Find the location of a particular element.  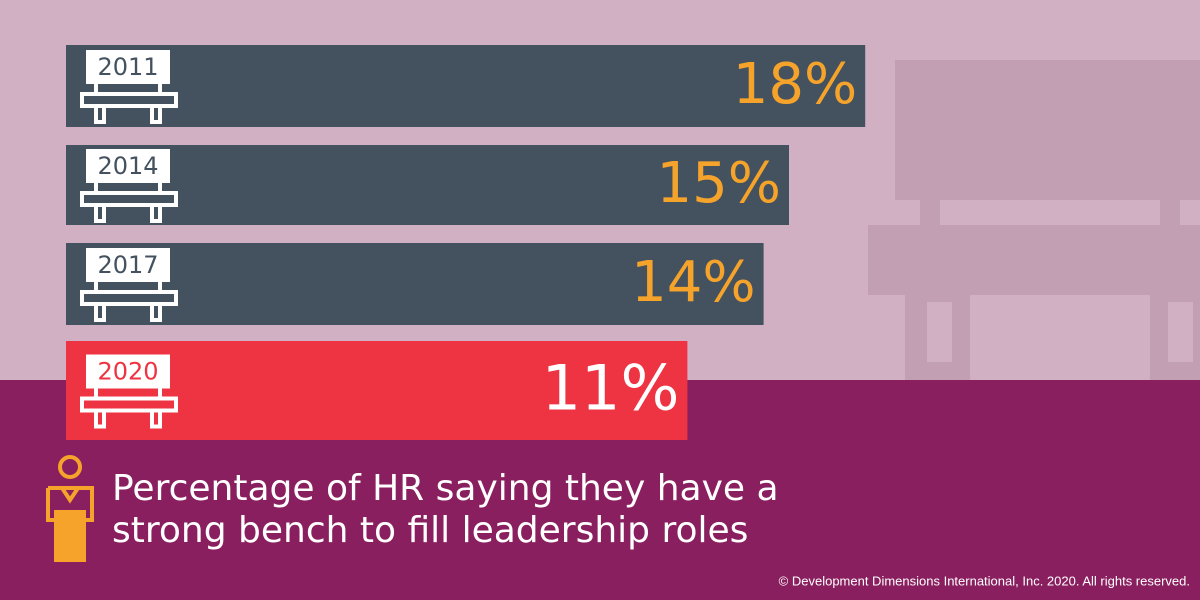

person-icon is located at coordinates (70, 508).